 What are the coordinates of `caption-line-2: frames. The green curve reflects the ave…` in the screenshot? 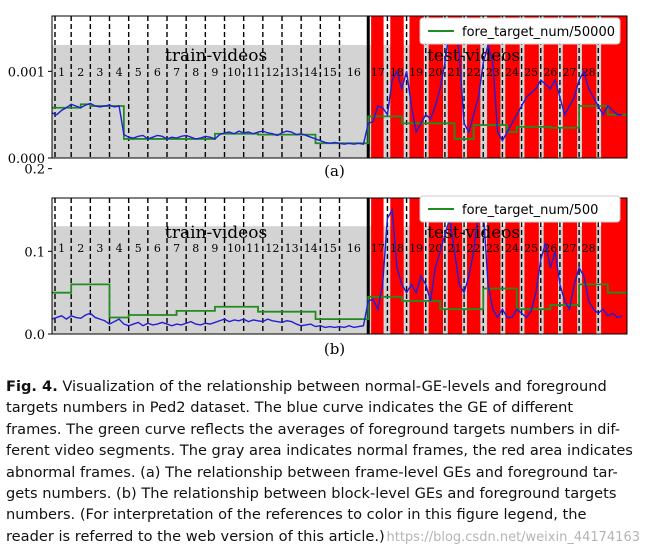 It's located at (313, 429).